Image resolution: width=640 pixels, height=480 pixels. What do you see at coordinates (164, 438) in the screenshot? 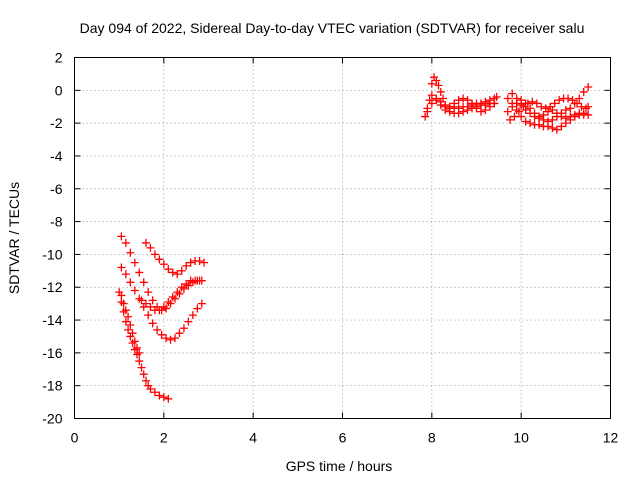
I see `x-tick-label: 2` at bounding box center [164, 438].